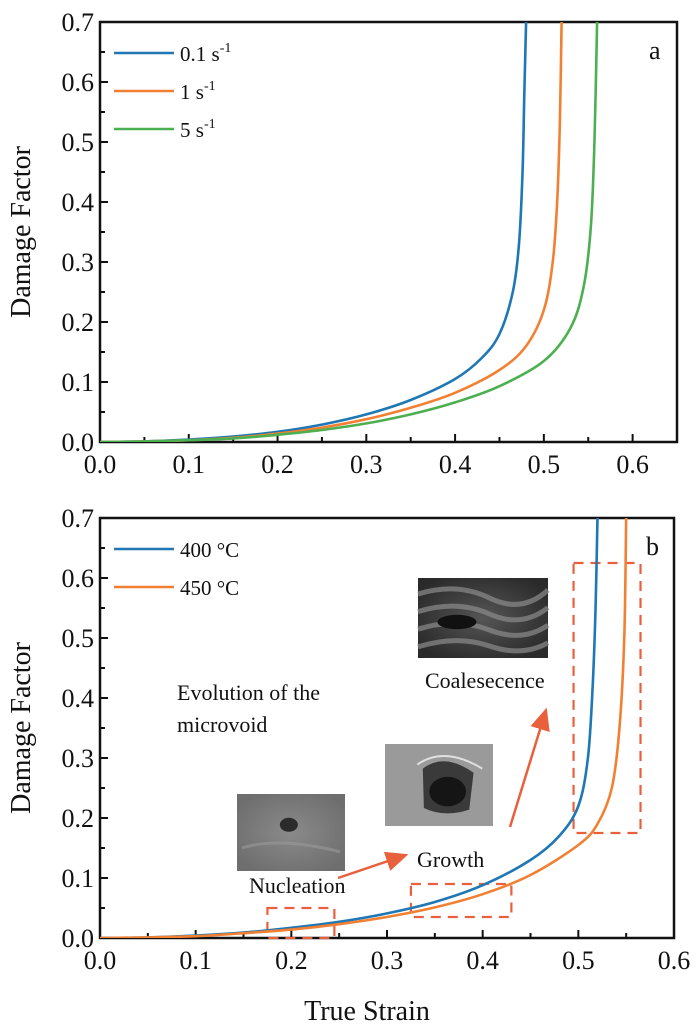  What do you see at coordinates (205, 53) in the screenshot?
I see `legend-label: 0.1 s-1` at bounding box center [205, 53].